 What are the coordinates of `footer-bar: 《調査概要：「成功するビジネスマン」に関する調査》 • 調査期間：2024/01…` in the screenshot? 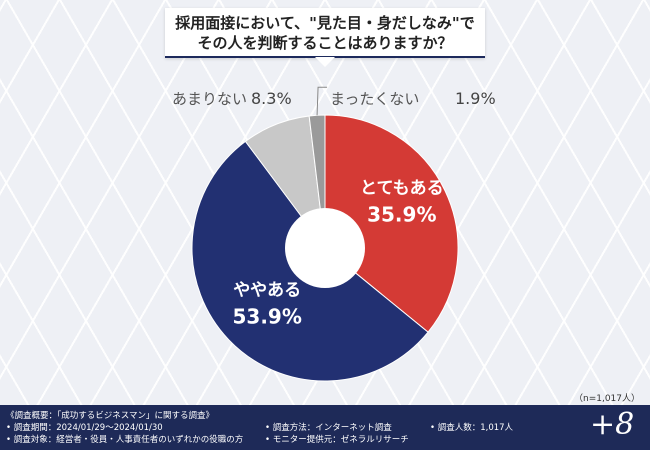 It's located at (325, 427).